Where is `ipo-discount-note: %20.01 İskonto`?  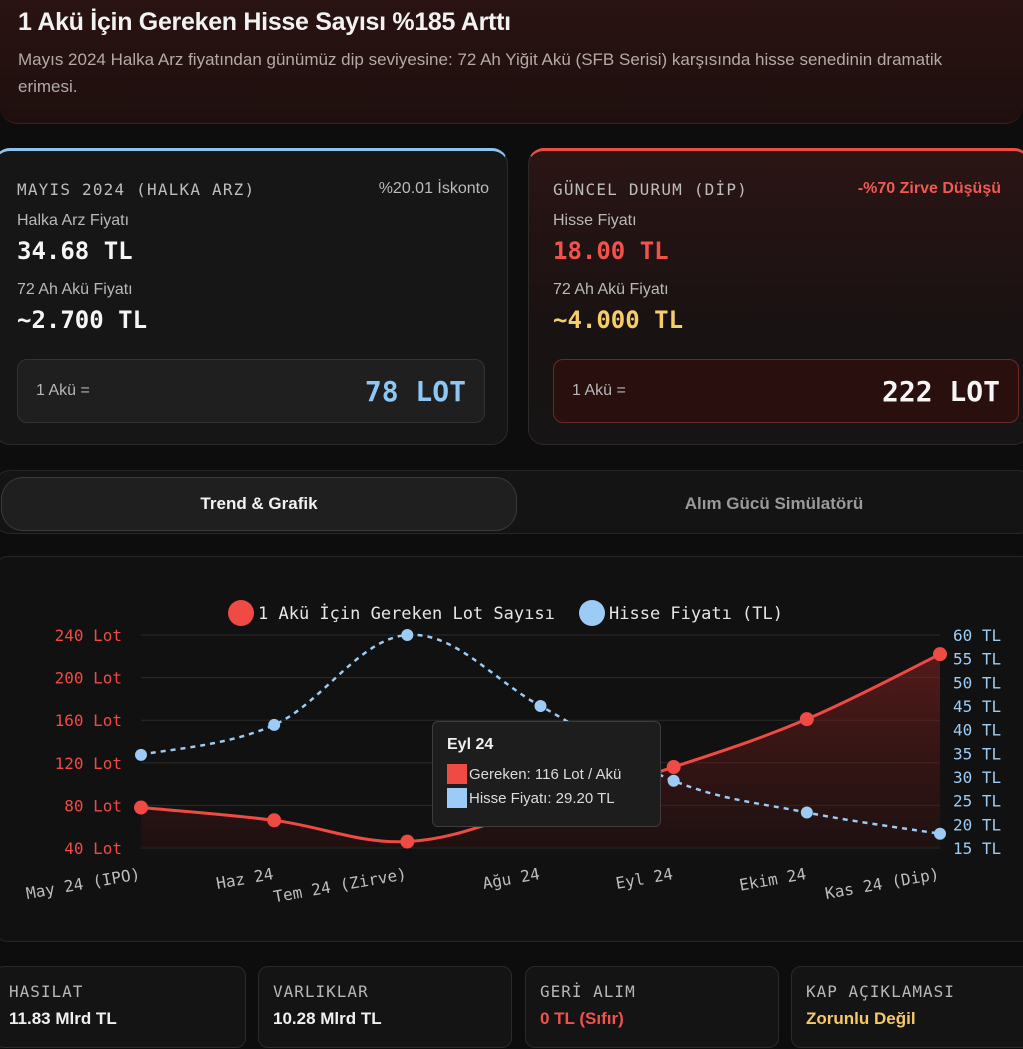
ipo-discount-note: %20.01 İskonto is located at coordinates (433, 188).